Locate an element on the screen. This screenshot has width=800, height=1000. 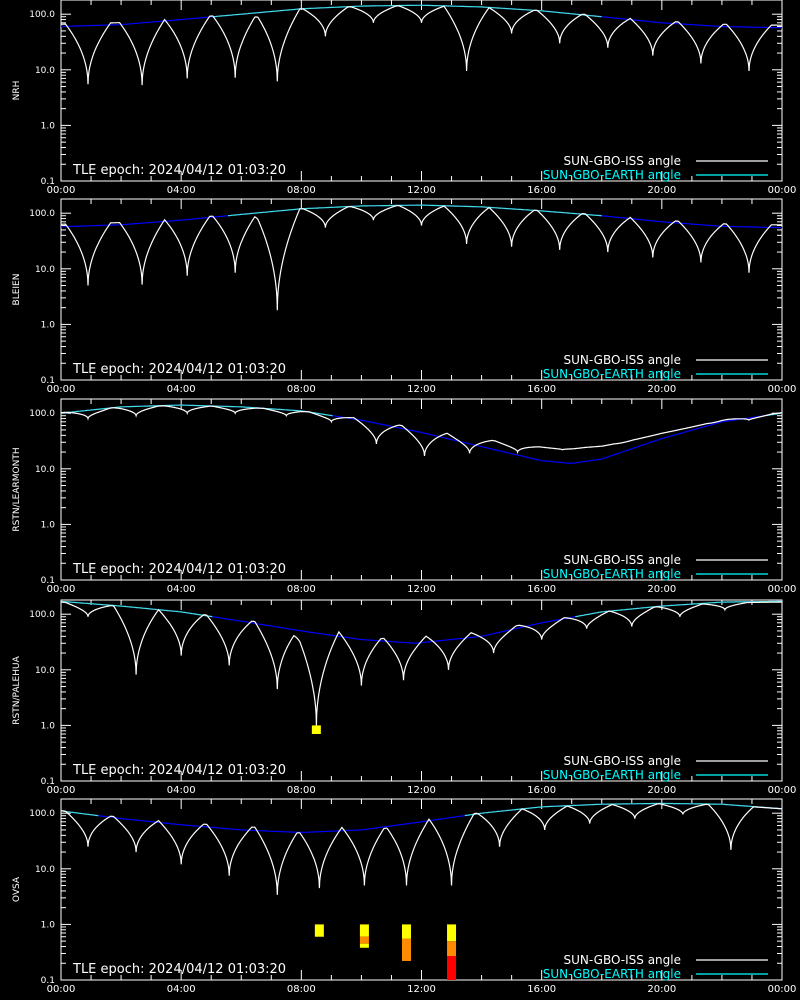
station-label: RSTN/PALEHUA is located at coordinates (17, 689).